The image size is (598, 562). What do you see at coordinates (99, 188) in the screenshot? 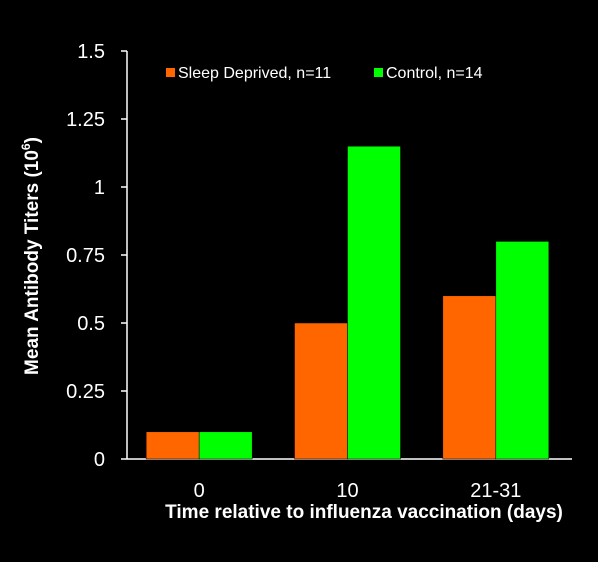
I see `y-tick-label: 1` at bounding box center [99, 188].